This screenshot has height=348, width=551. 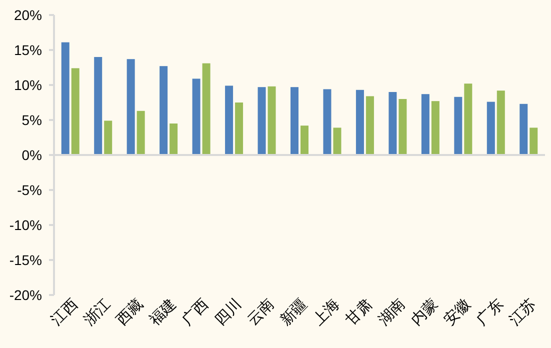 I want to click on x-tick-label: 广西, so click(x=195, y=313).